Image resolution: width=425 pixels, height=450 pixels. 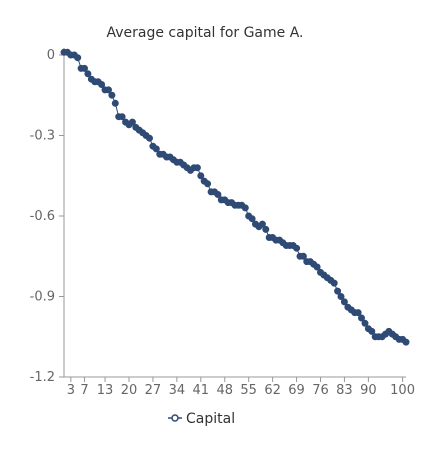 I want to click on y-tick-label: -0.6, so click(x=42, y=216).